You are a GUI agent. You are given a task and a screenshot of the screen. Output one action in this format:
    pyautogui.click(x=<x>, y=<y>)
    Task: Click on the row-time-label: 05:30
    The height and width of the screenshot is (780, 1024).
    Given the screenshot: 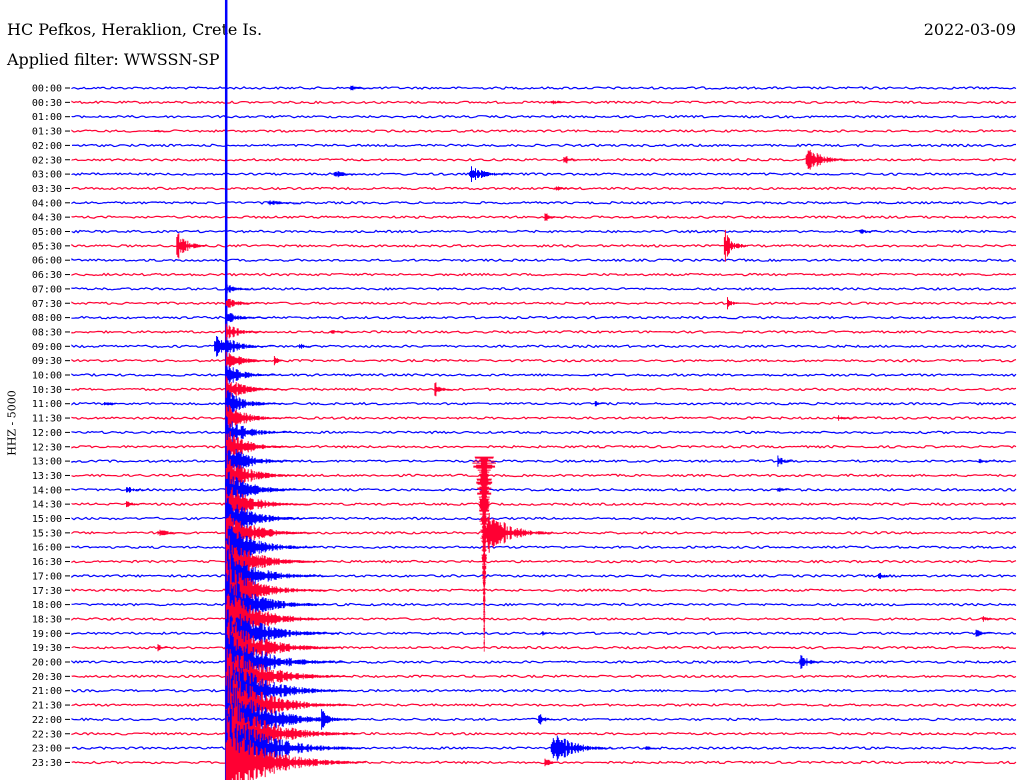 What is the action you would take?
    pyautogui.click(x=47, y=246)
    